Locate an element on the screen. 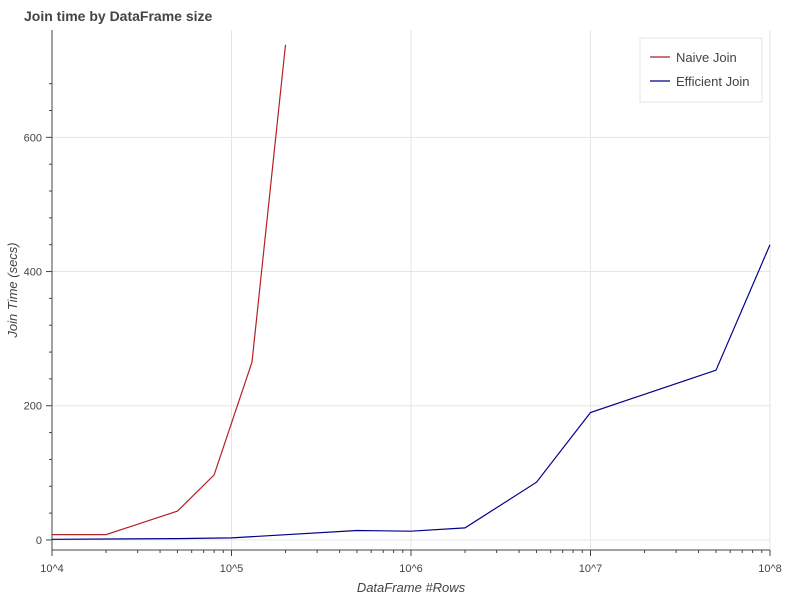 The height and width of the screenshot is (600, 800). legend-label: Efficient Join is located at coordinates (712, 81).